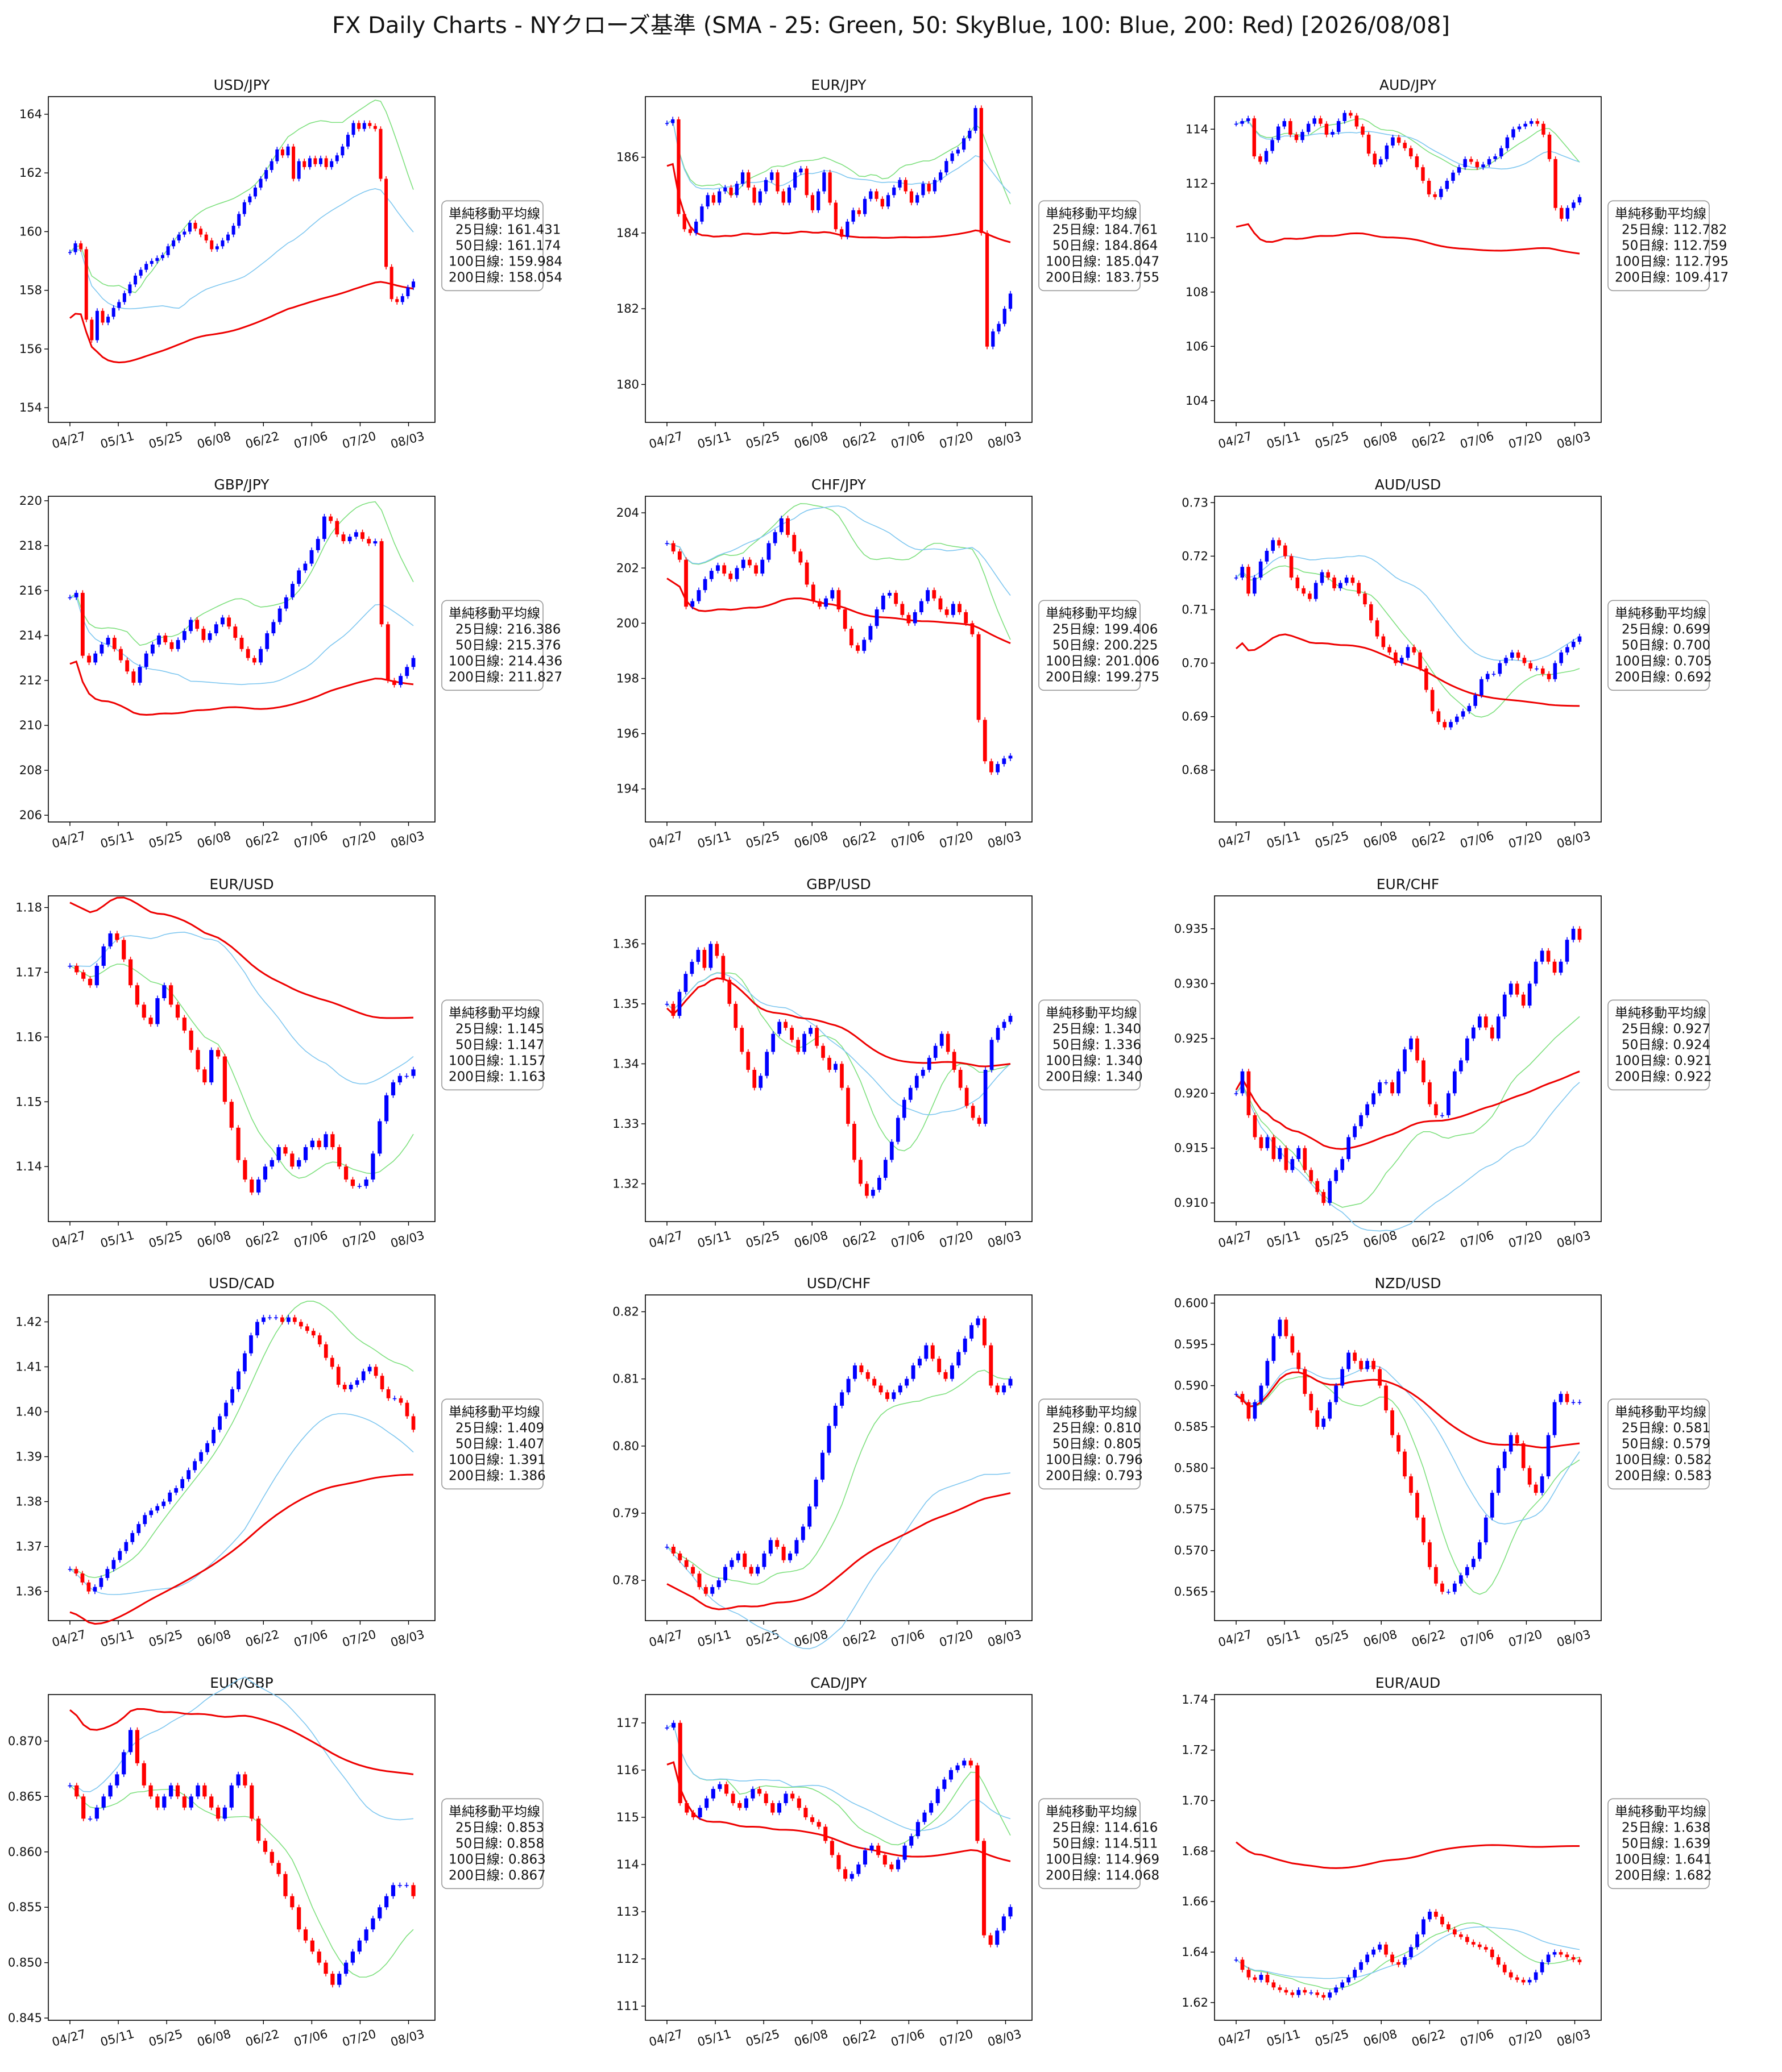 The height and width of the screenshot is (2072, 1782). Describe the element at coordinates (242, 1457) in the screenshot. I see `plot-frame` at that location.